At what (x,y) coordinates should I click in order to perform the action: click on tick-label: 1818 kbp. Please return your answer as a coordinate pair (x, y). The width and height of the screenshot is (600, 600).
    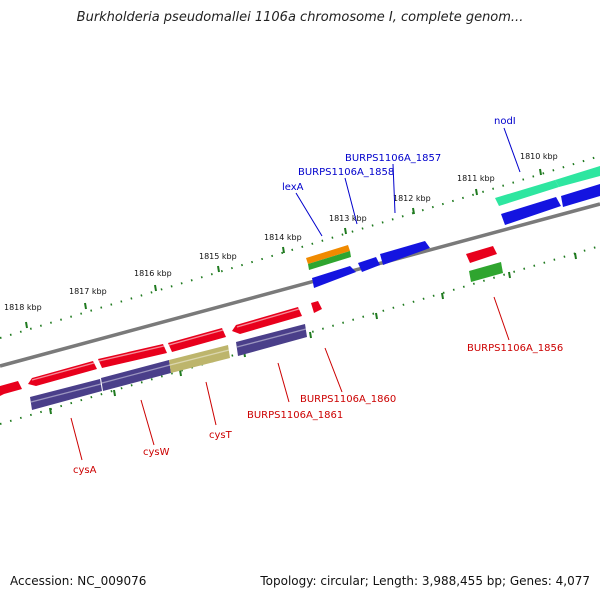
    Looking at the image, I should click on (23, 307).